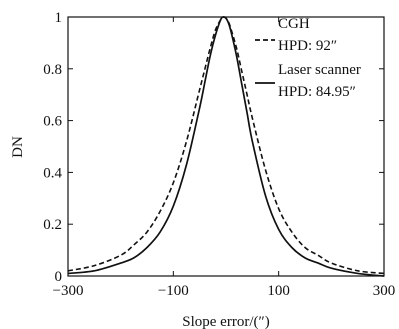 The image size is (399, 329). What do you see at coordinates (225, 321) in the screenshot?
I see `x-axis-label: Slope error/(″)` at bounding box center [225, 321].